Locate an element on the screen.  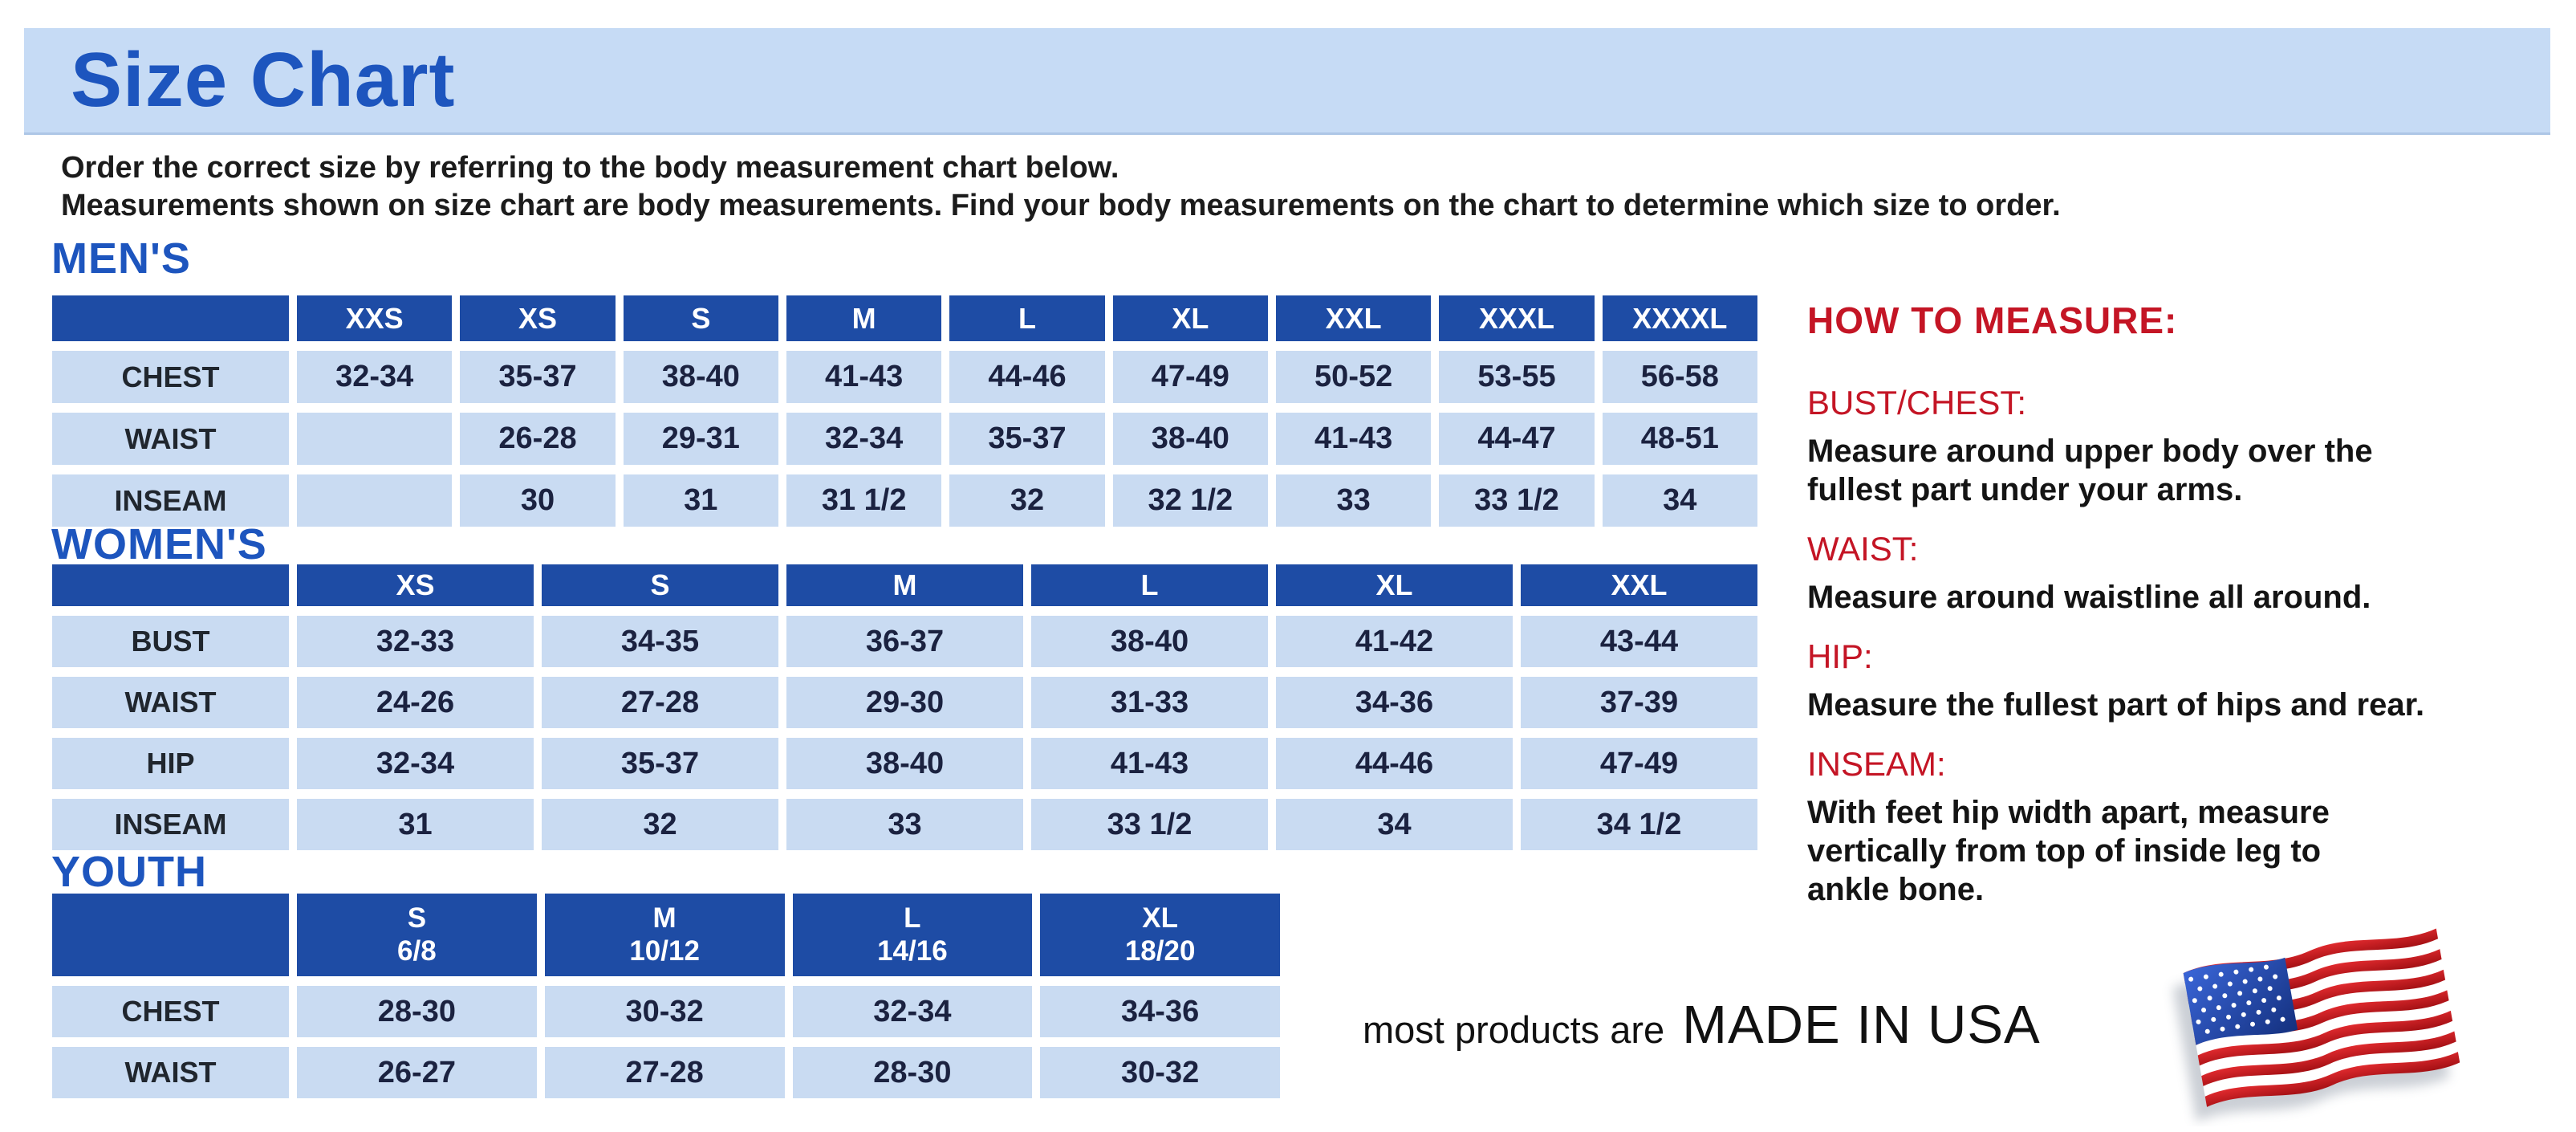
column-header: M 10/12 is located at coordinates (664, 935).